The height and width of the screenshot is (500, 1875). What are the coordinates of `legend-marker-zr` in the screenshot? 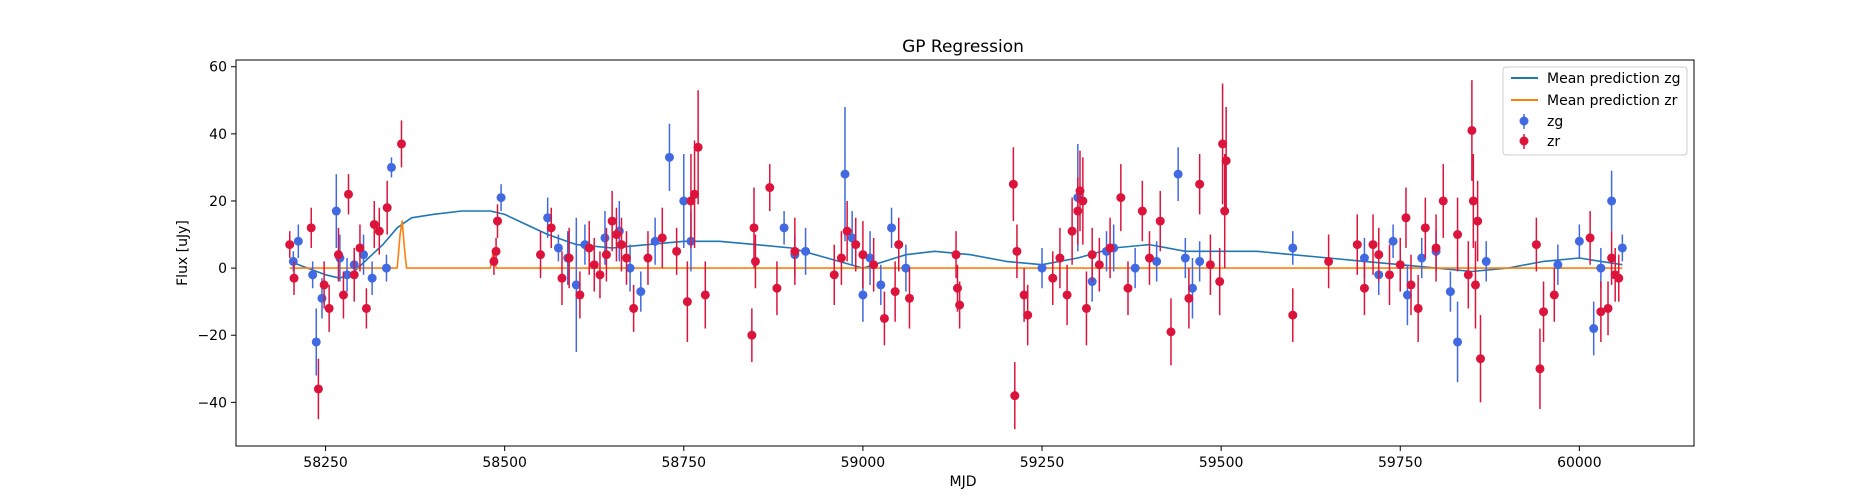 It's located at (1524, 141).